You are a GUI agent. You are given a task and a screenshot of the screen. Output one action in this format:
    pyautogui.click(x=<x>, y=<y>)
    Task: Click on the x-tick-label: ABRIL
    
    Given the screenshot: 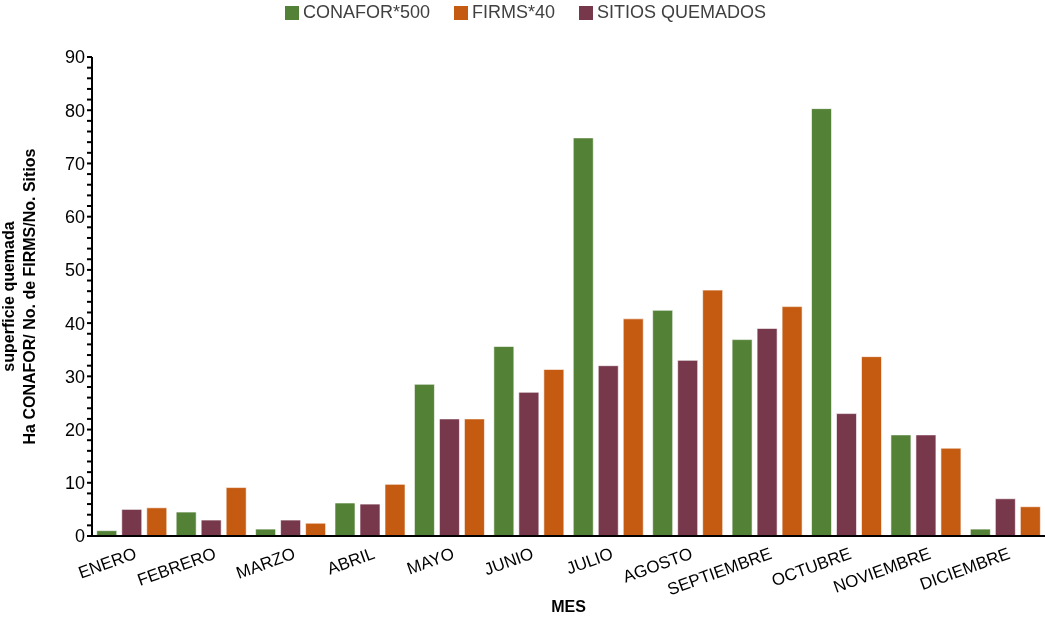 What is the action you would take?
    pyautogui.click(x=351, y=561)
    